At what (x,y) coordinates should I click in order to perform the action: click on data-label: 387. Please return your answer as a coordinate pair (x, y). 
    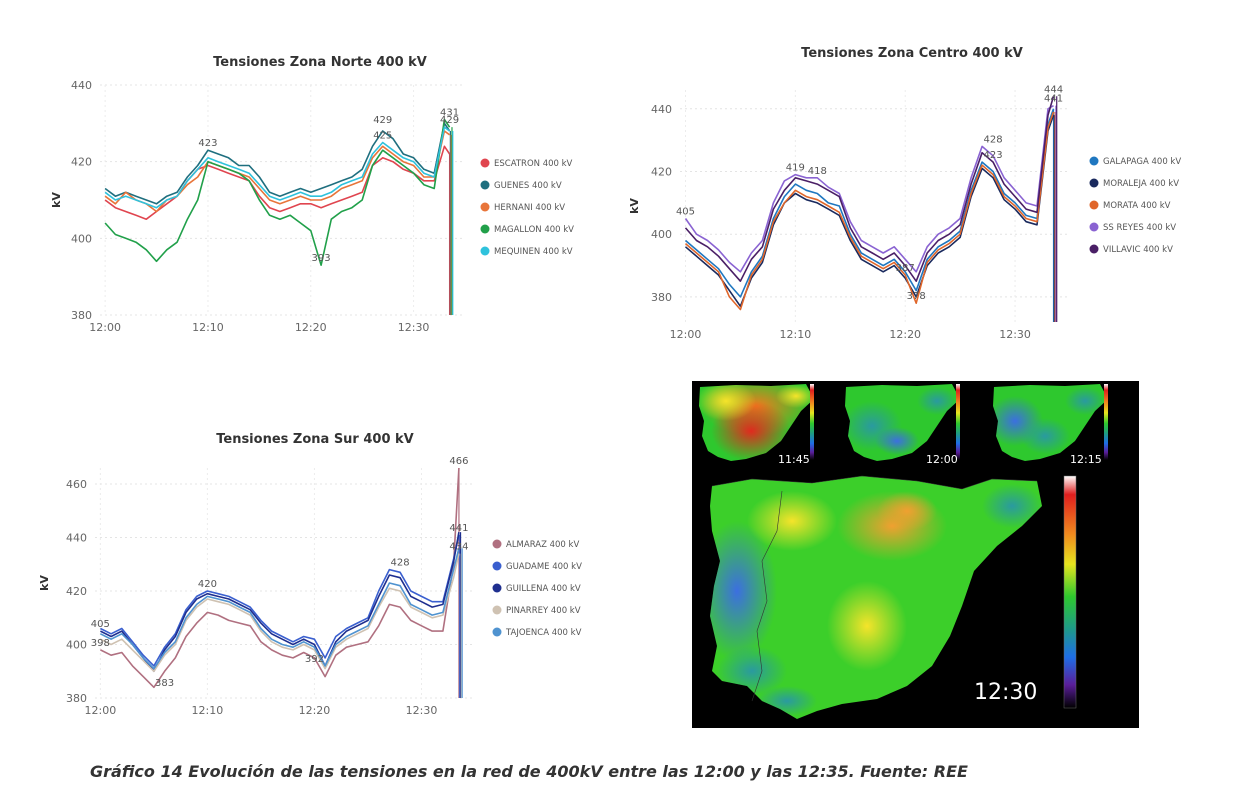
    Looking at the image, I should click on (905, 268).